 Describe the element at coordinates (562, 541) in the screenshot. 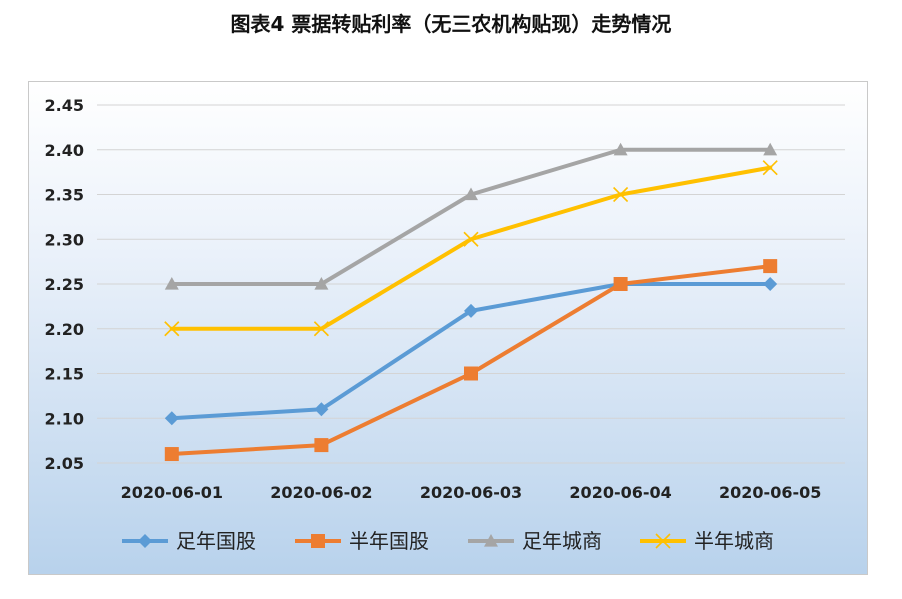

I see `legend-label: 足年城商` at that location.